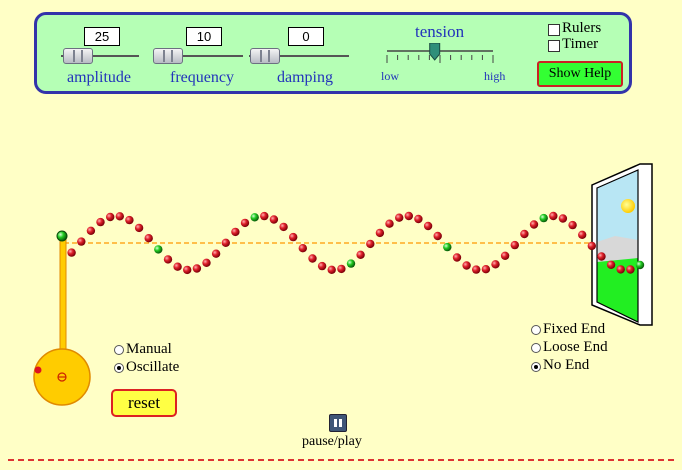  Describe the element at coordinates (580, 44) in the screenshot. I see `timer-label: Timer` at that location.